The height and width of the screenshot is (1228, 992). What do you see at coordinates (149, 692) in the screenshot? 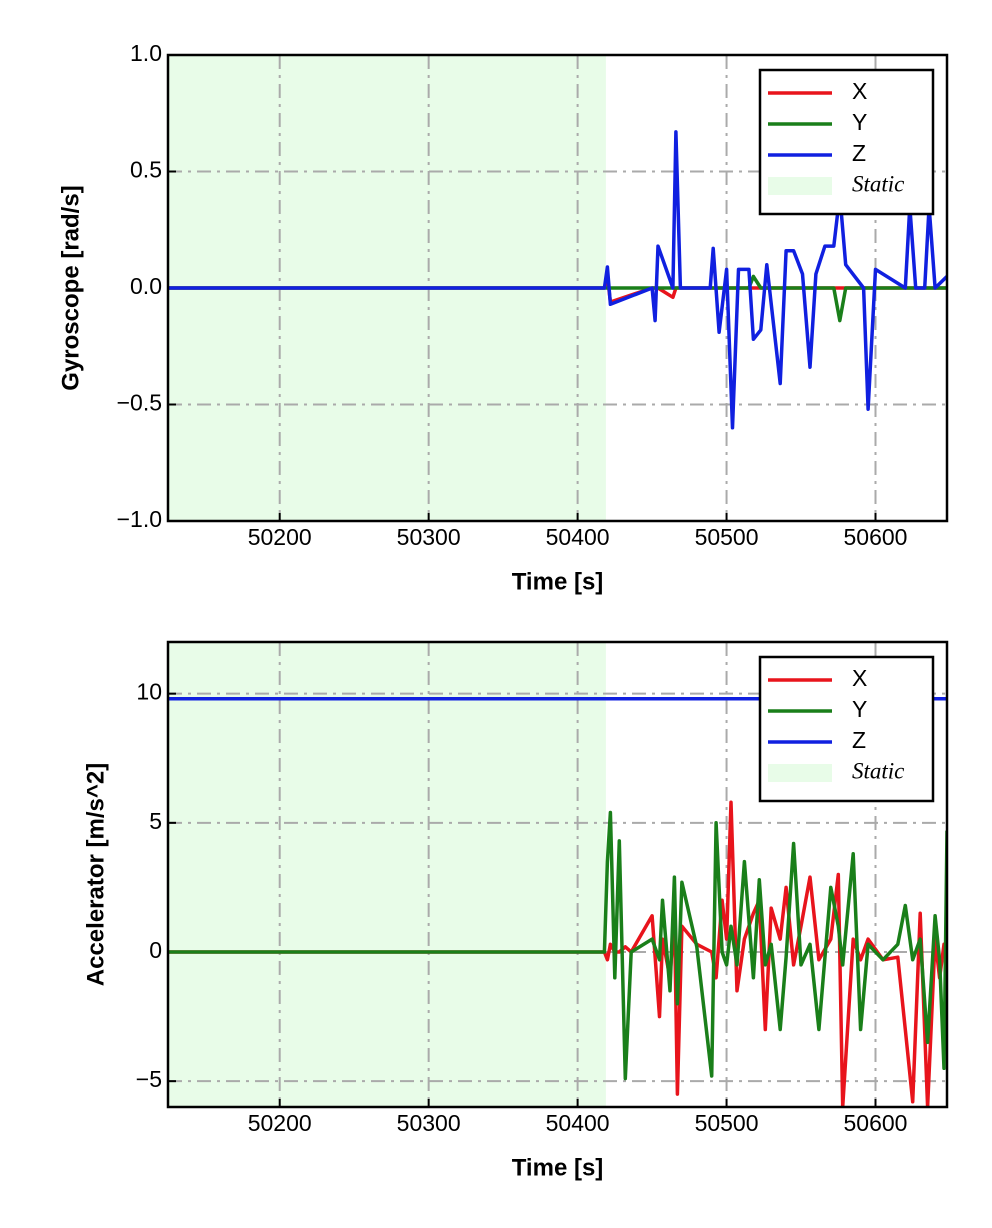
I see `y-tick-label: 10` at bounding box center [149, 692].